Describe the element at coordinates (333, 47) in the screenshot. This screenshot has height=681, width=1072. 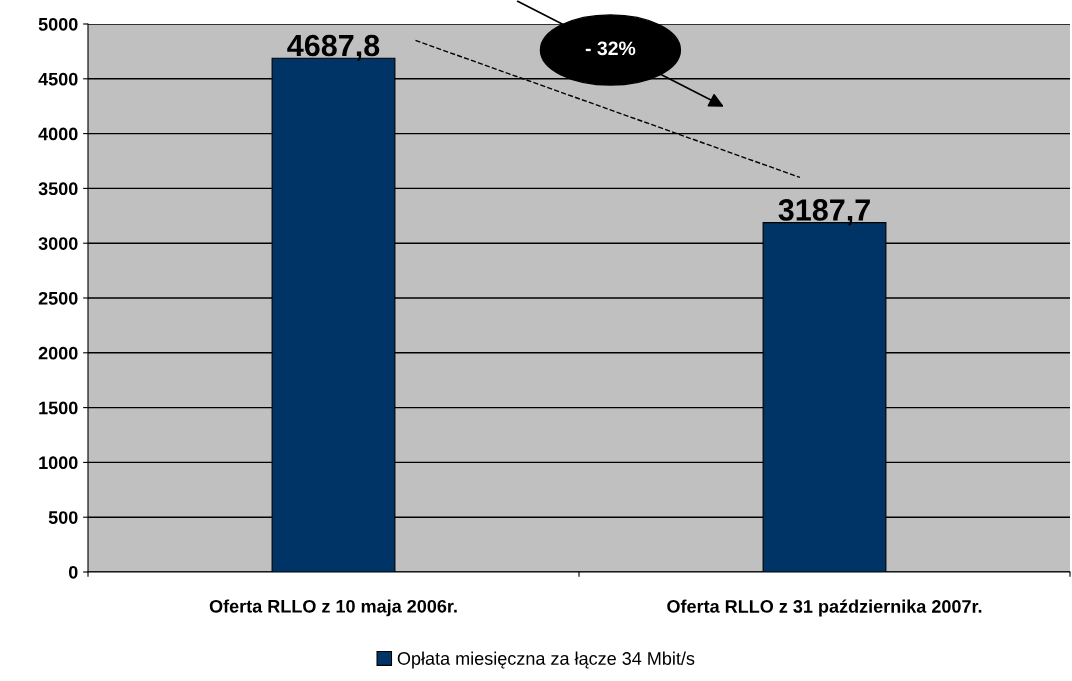
I see `data-label: 4687,8` at that location.